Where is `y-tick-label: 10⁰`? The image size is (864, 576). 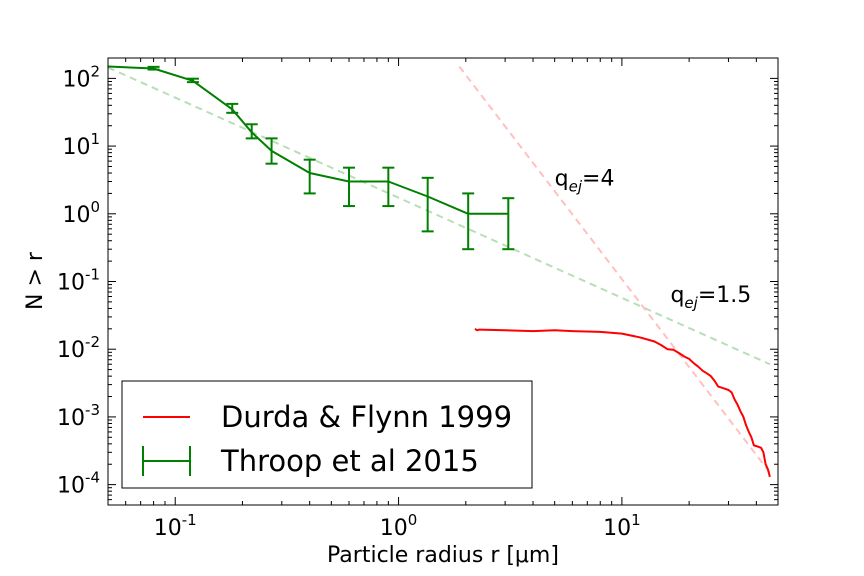 y-tick-label: 10⁰ is located at coordinates (81, 213).